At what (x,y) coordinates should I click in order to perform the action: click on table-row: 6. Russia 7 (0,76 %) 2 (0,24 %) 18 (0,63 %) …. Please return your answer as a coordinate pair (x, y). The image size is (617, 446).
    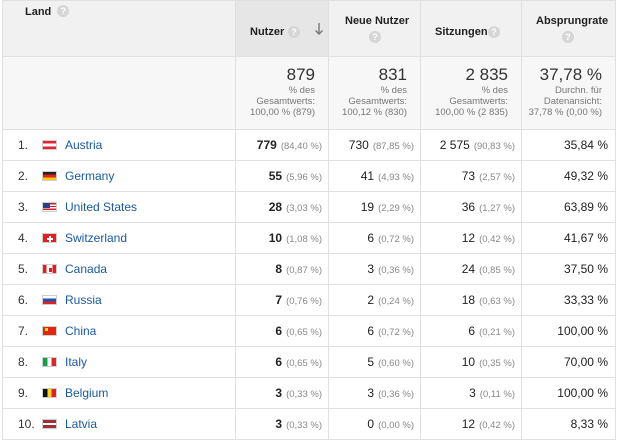
    Looking at the image, I should click on (309, 300).